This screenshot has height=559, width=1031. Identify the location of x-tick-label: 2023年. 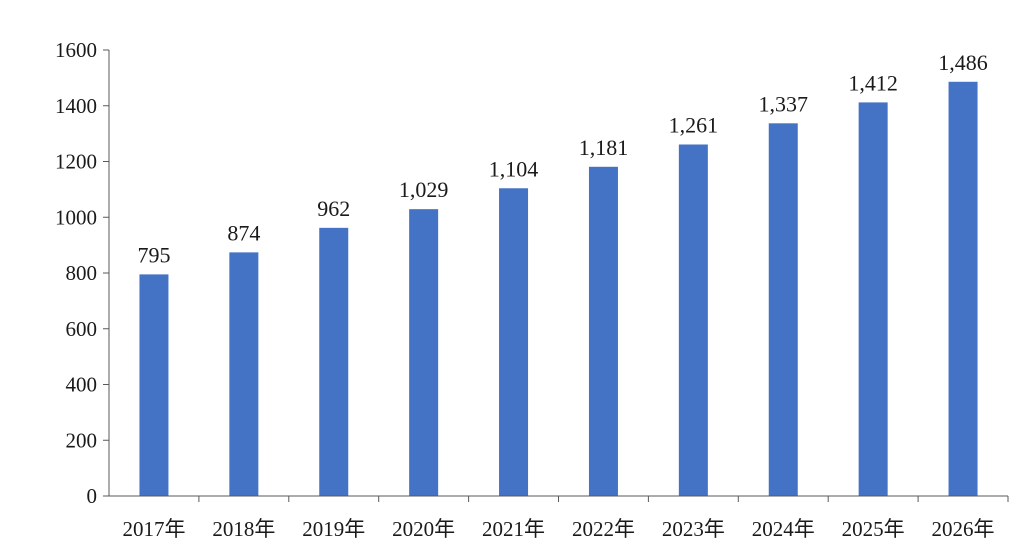
(693, 529).